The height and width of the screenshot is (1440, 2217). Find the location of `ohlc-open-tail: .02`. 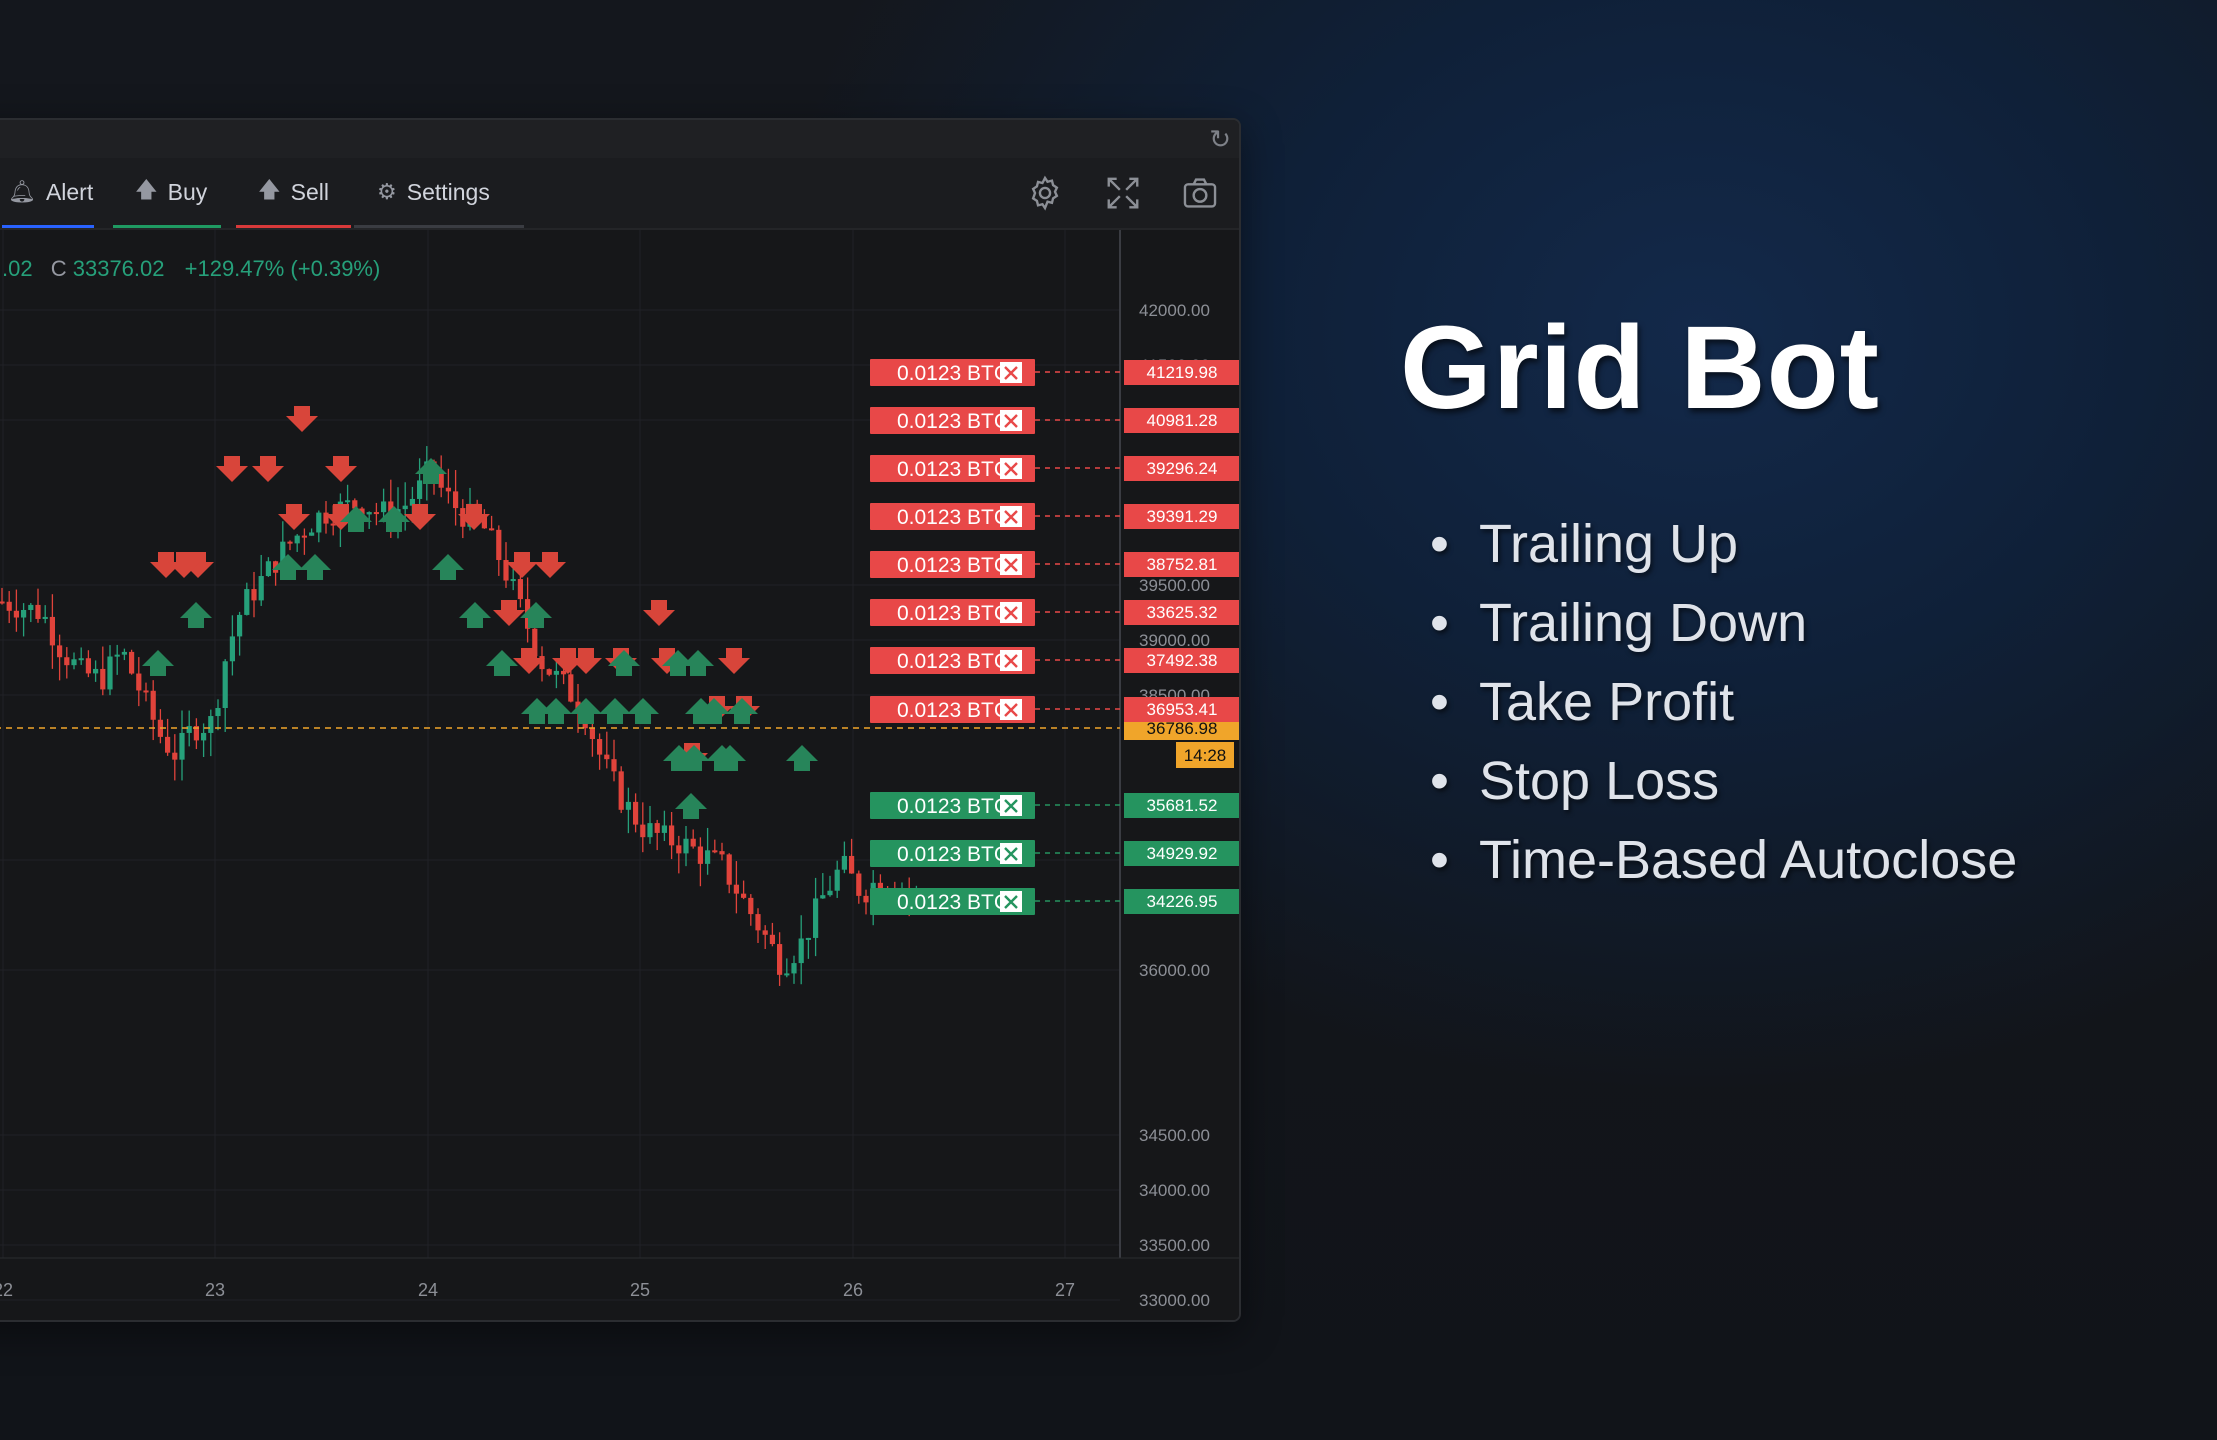

ohlc-open-tail: .02 is located at coordinates (17, 268).